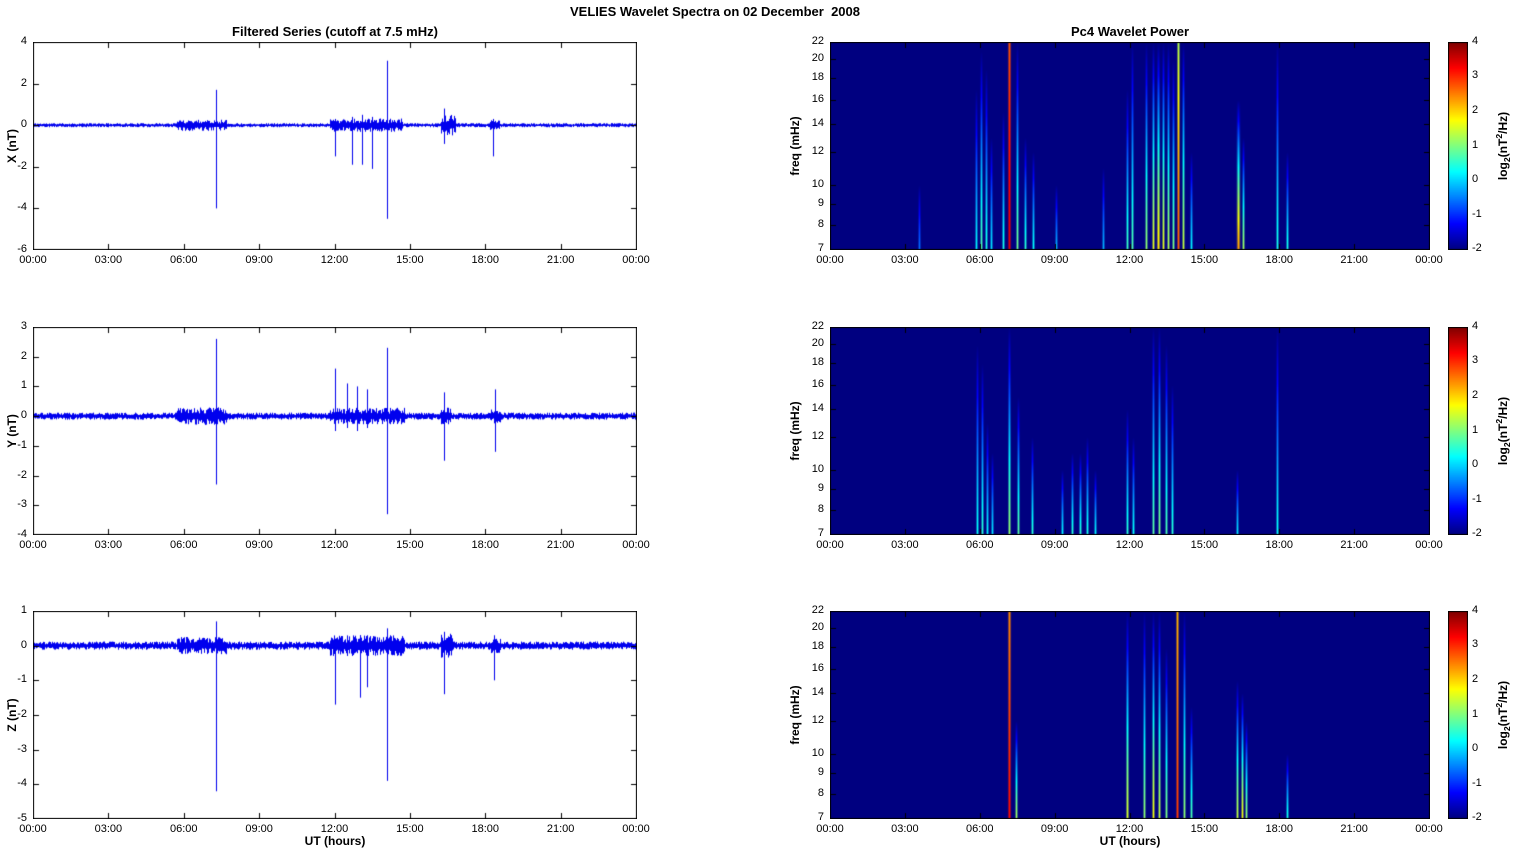 The image size is (1515, 851). I want to click on colorbar-z-label: log2(nT2/Hz), so click(1503, 715).